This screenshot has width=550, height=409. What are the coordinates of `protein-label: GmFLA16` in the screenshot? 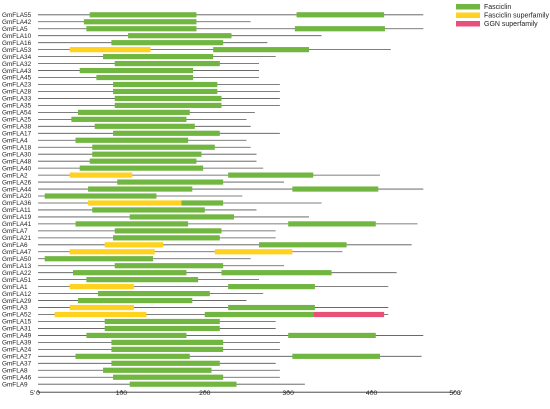 It's located at (17, 43).